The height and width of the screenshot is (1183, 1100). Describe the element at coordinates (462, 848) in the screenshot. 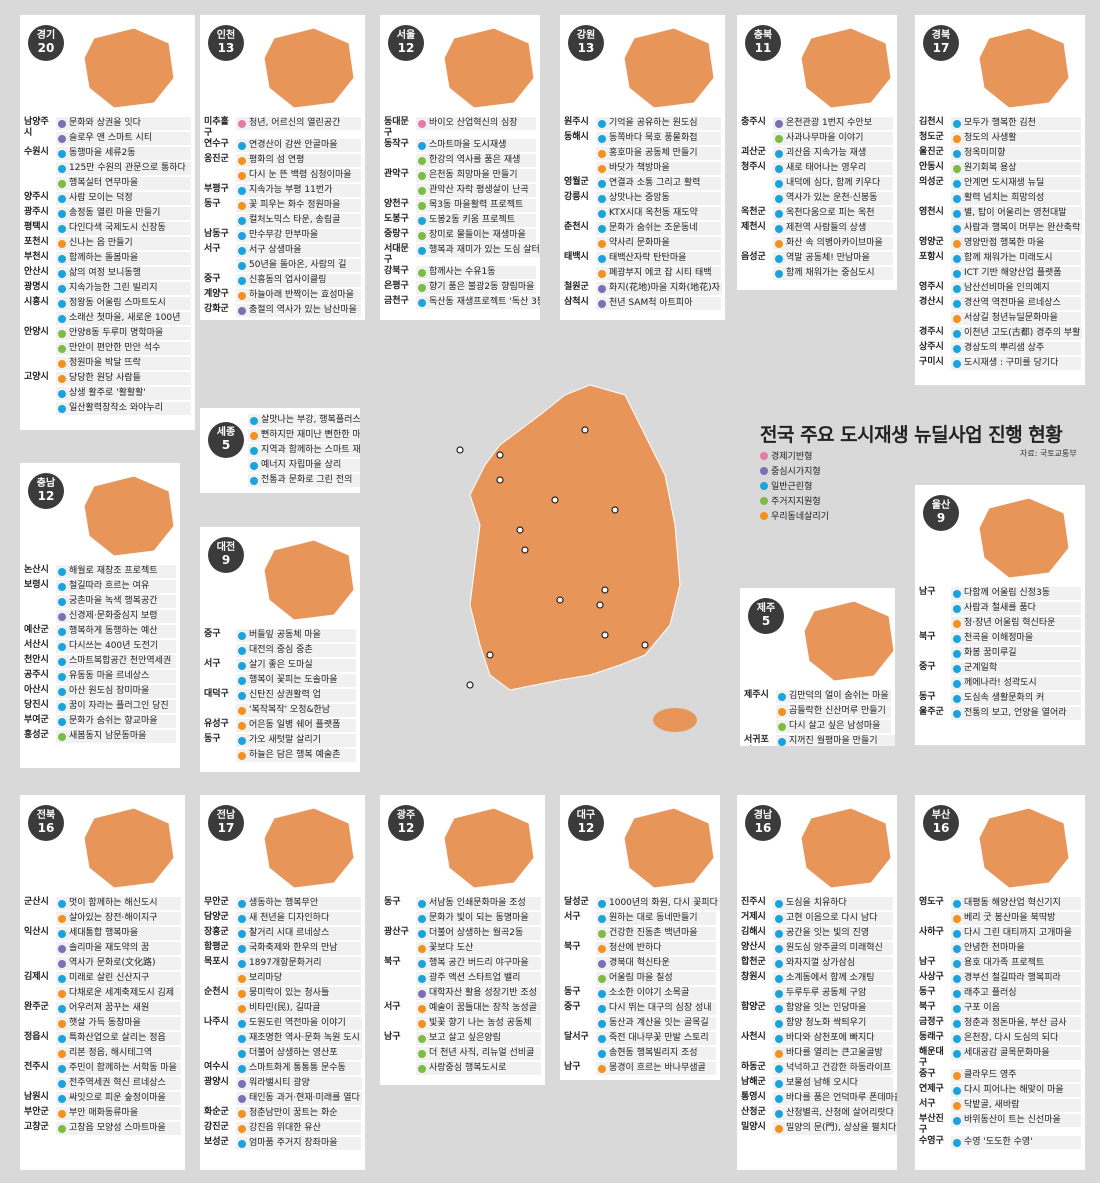

I see `region-header: 광주 12` at that location.